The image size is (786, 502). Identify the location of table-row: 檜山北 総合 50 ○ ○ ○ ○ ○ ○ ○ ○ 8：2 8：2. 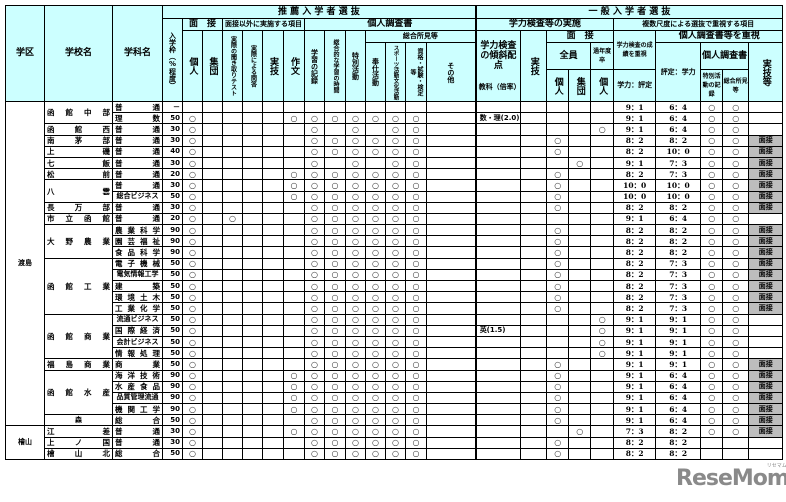
(395, 454).